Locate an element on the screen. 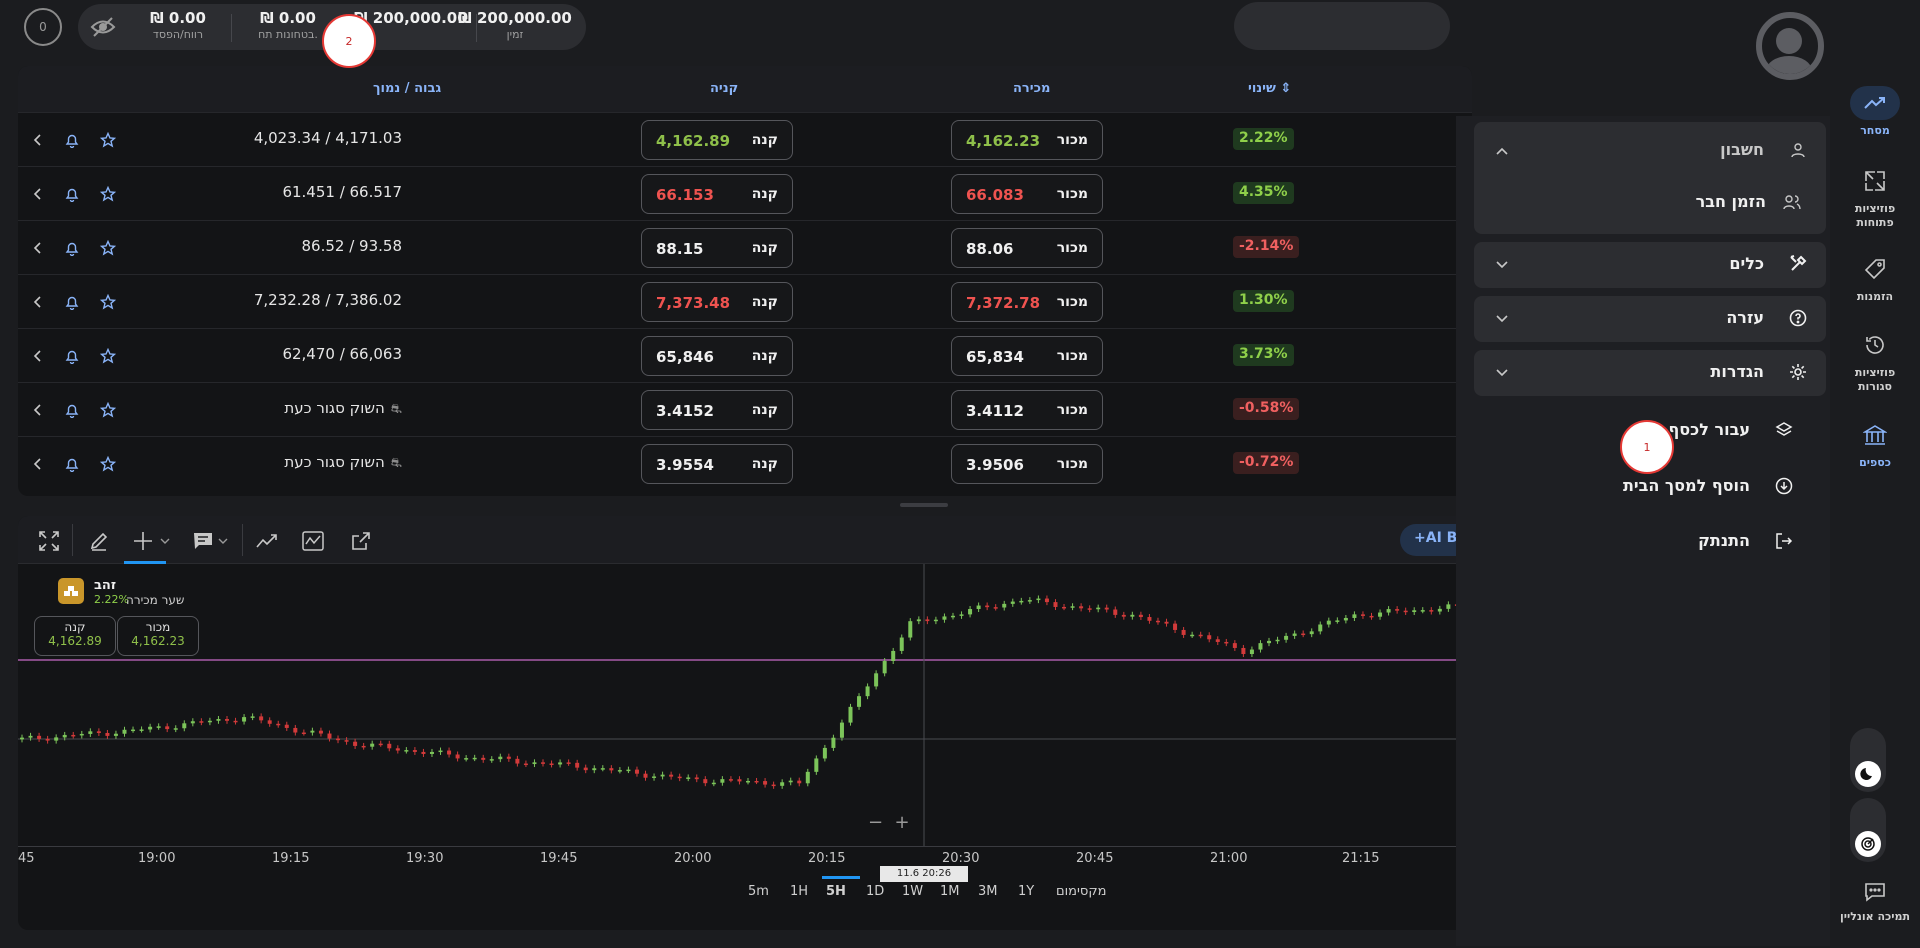  range-option: מקסימום is located at coordinates (1081, 891).